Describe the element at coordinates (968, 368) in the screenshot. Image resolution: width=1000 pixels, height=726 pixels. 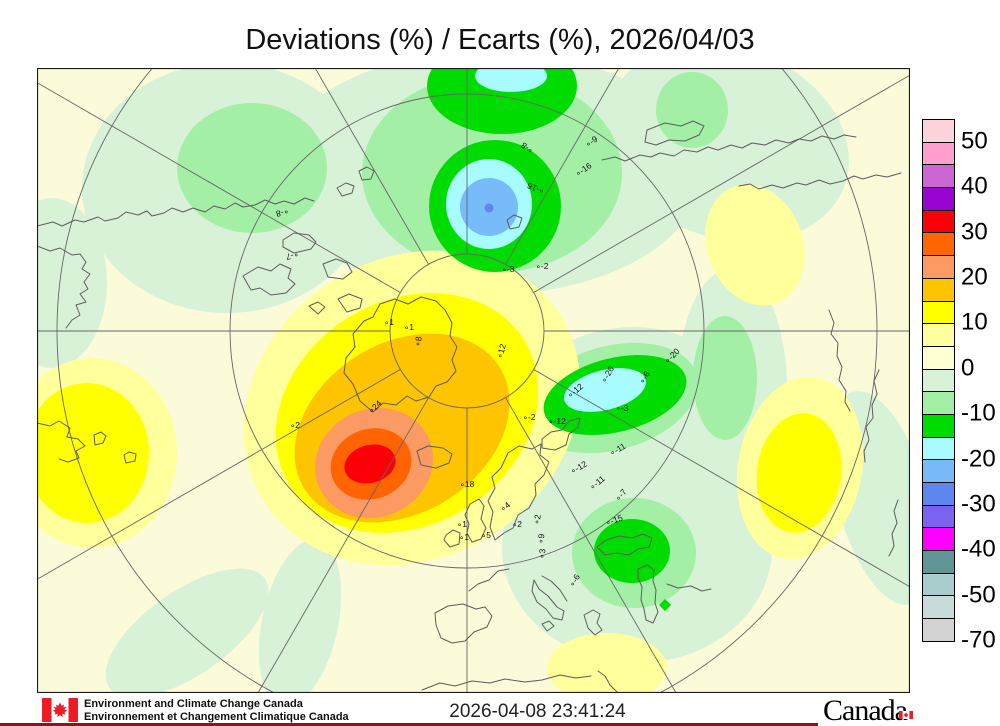
I see `colorbar-tick-label: 0` at that location.